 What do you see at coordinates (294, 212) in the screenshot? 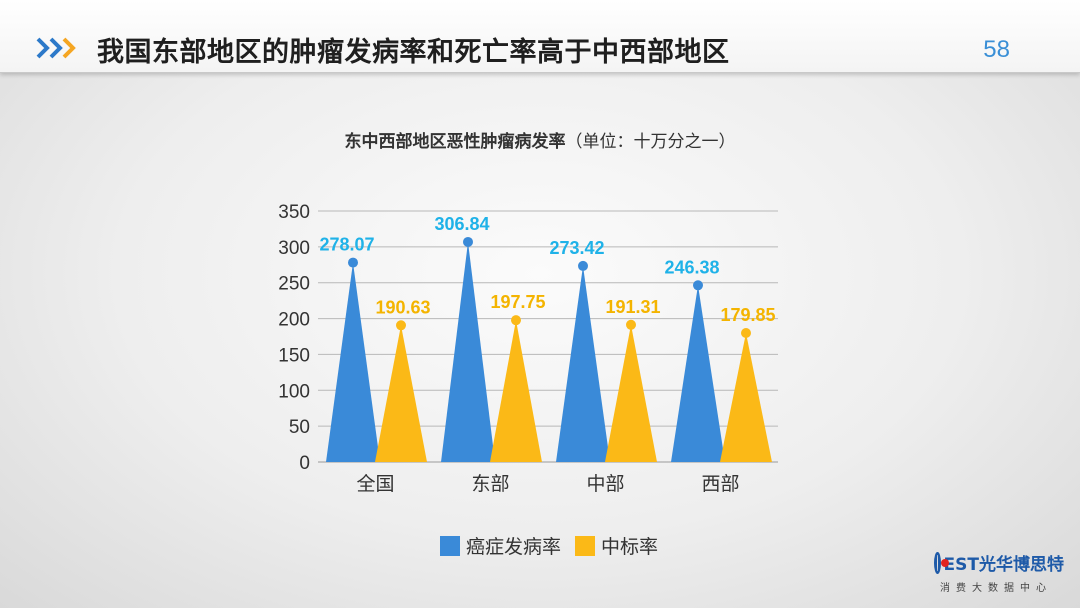
I see `y-tick-label: 350` at bounding box center [294, 212].